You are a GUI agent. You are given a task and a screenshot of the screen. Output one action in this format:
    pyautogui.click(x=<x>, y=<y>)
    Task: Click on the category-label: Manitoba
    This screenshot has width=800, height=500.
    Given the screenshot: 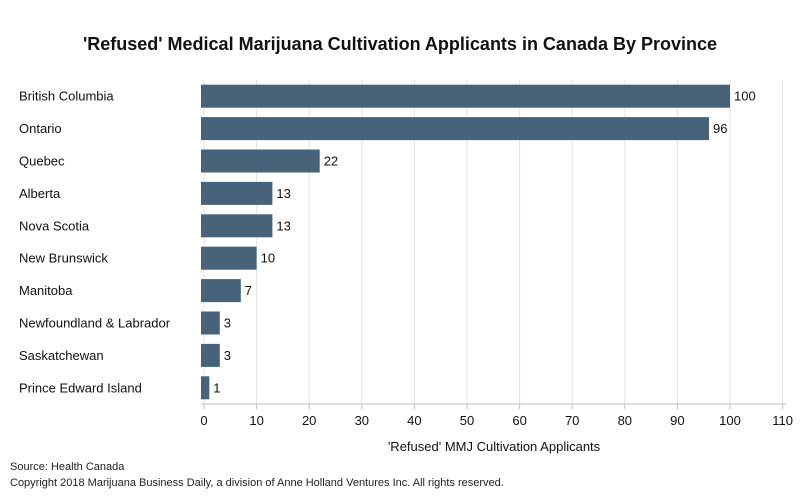 What is the action you would take?
    pyautogui.click(x=46, y=290)
    